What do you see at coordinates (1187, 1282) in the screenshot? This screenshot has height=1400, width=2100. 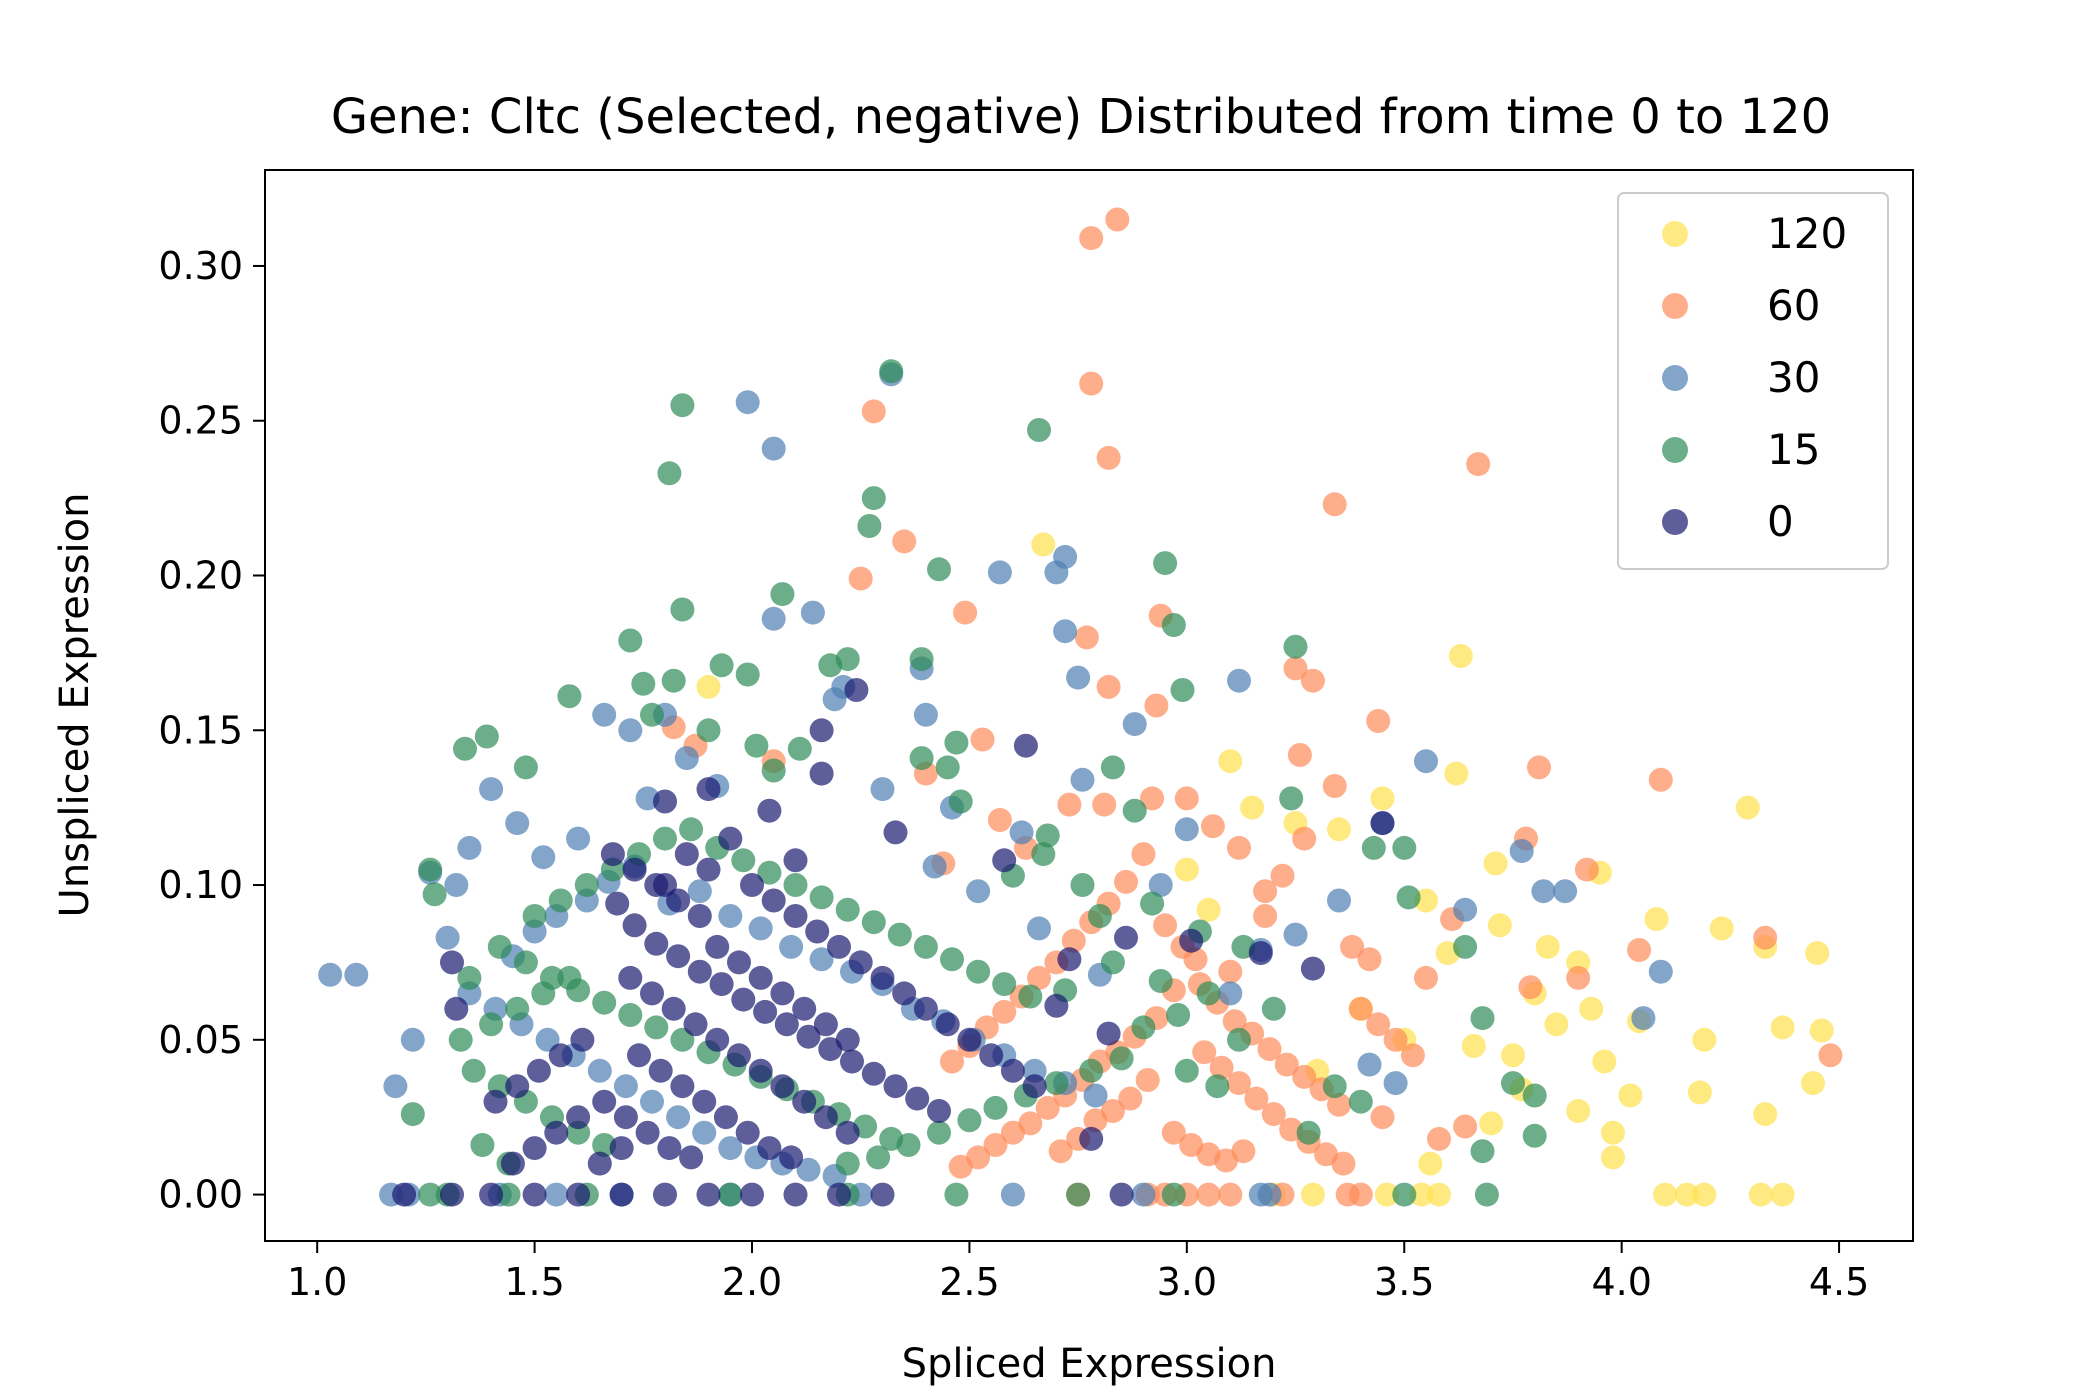 I see `x-tick-label: 3.0` at bounding box center [1187, 1282].